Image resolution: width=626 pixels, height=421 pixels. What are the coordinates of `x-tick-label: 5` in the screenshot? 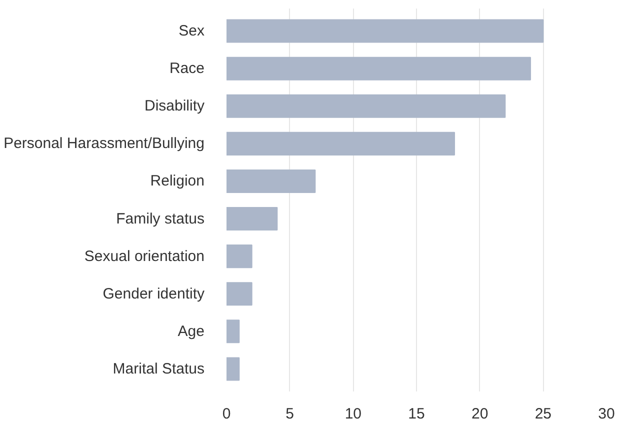 It's located at (290, 413).